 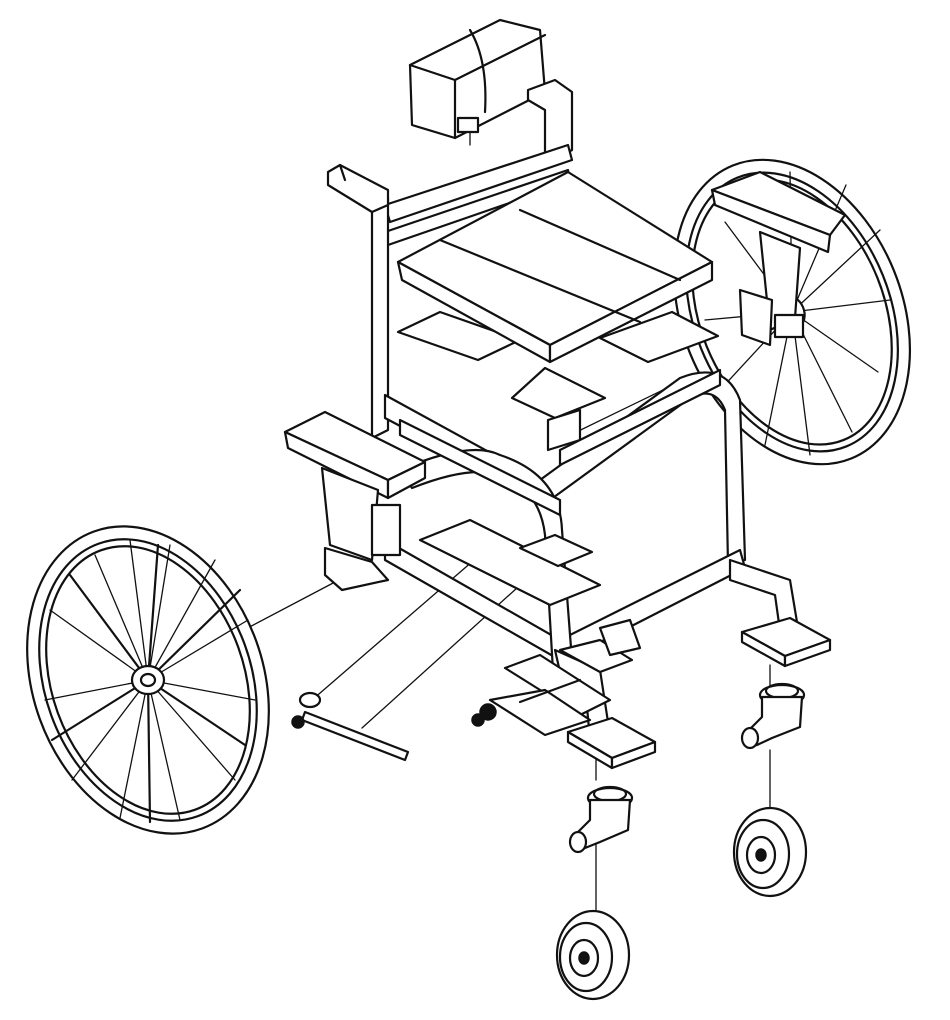 I want to click on push-handle, so click(x=358, y=188).